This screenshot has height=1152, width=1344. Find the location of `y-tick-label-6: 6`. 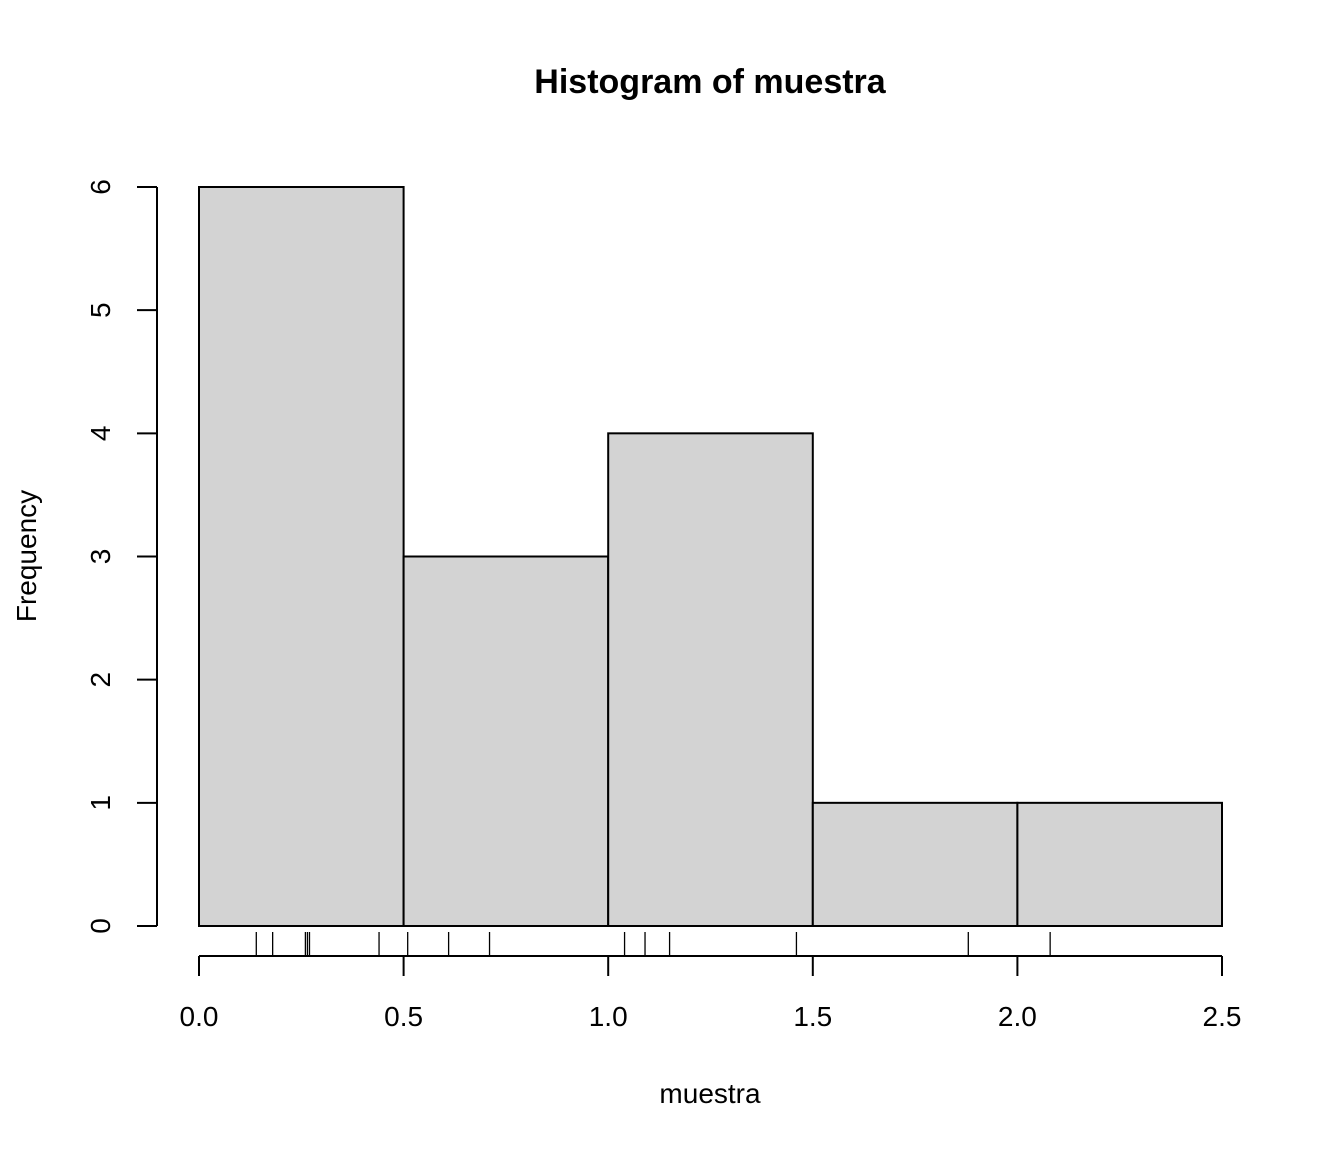

y-tick-label-6: 6 is located at coordinates (100, 187).